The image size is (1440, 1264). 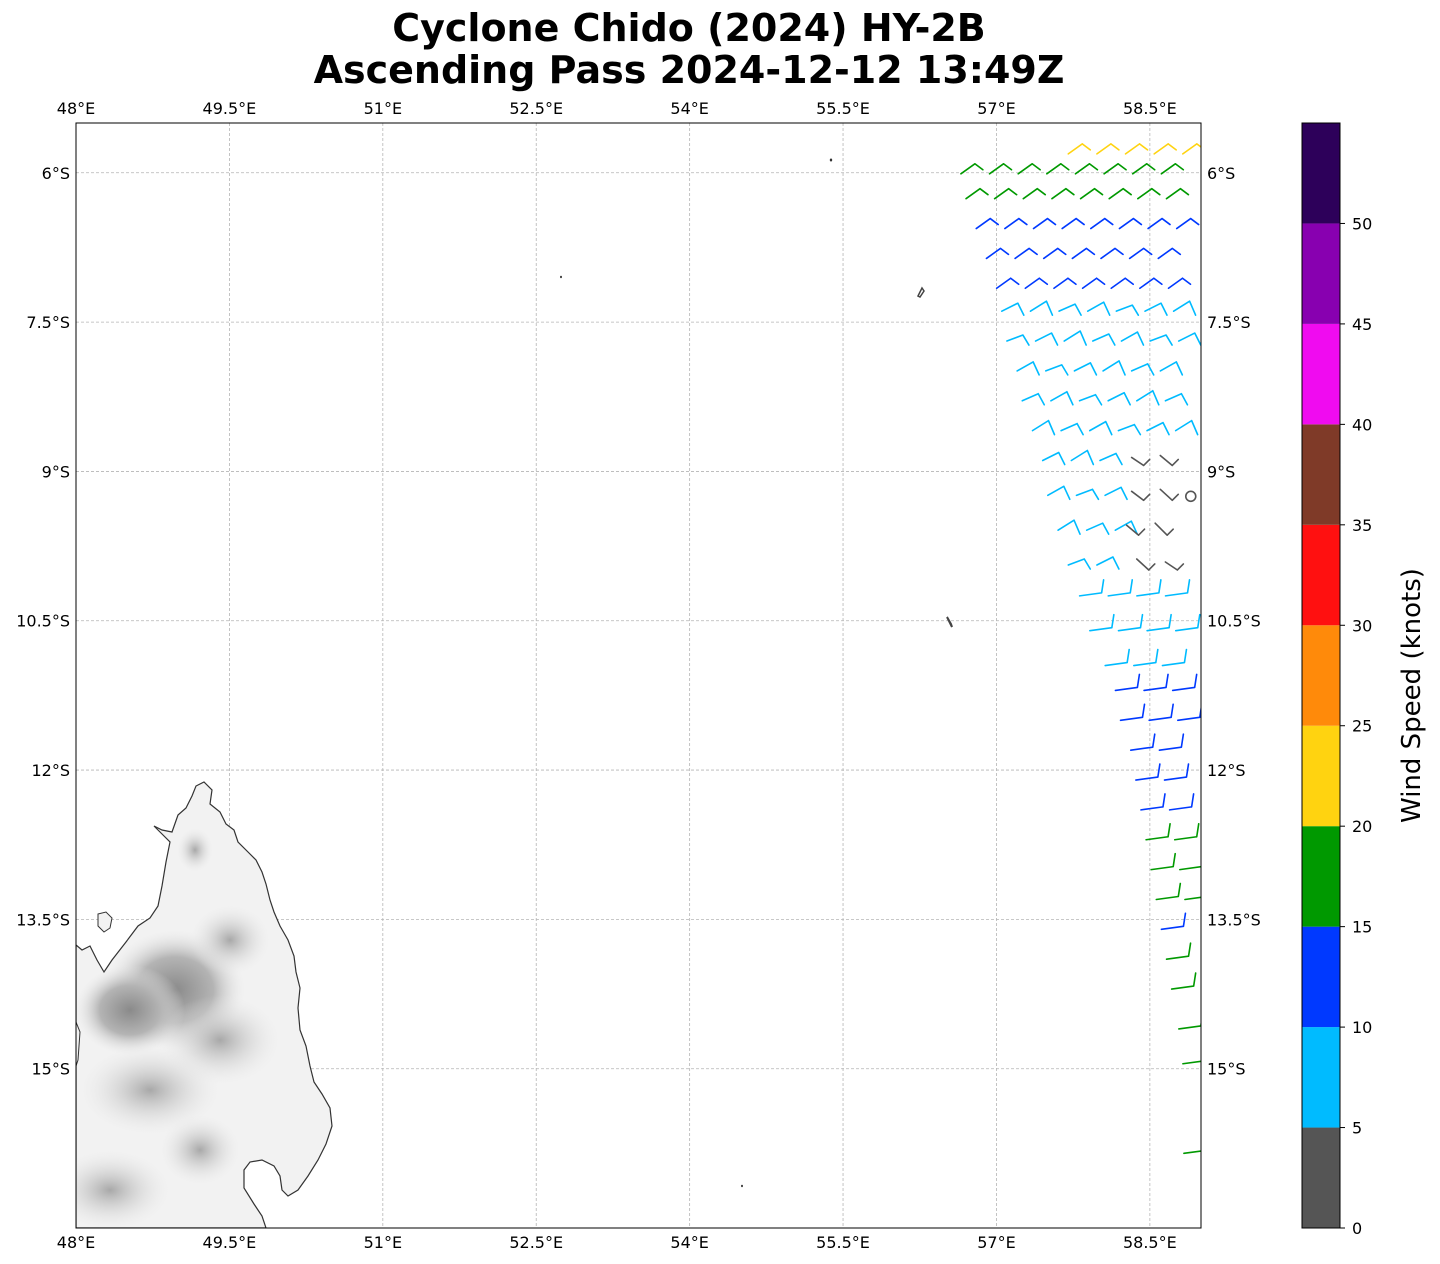 I want to click on lat-tick-label-left: 15°S, so click(x=50, y=1069).